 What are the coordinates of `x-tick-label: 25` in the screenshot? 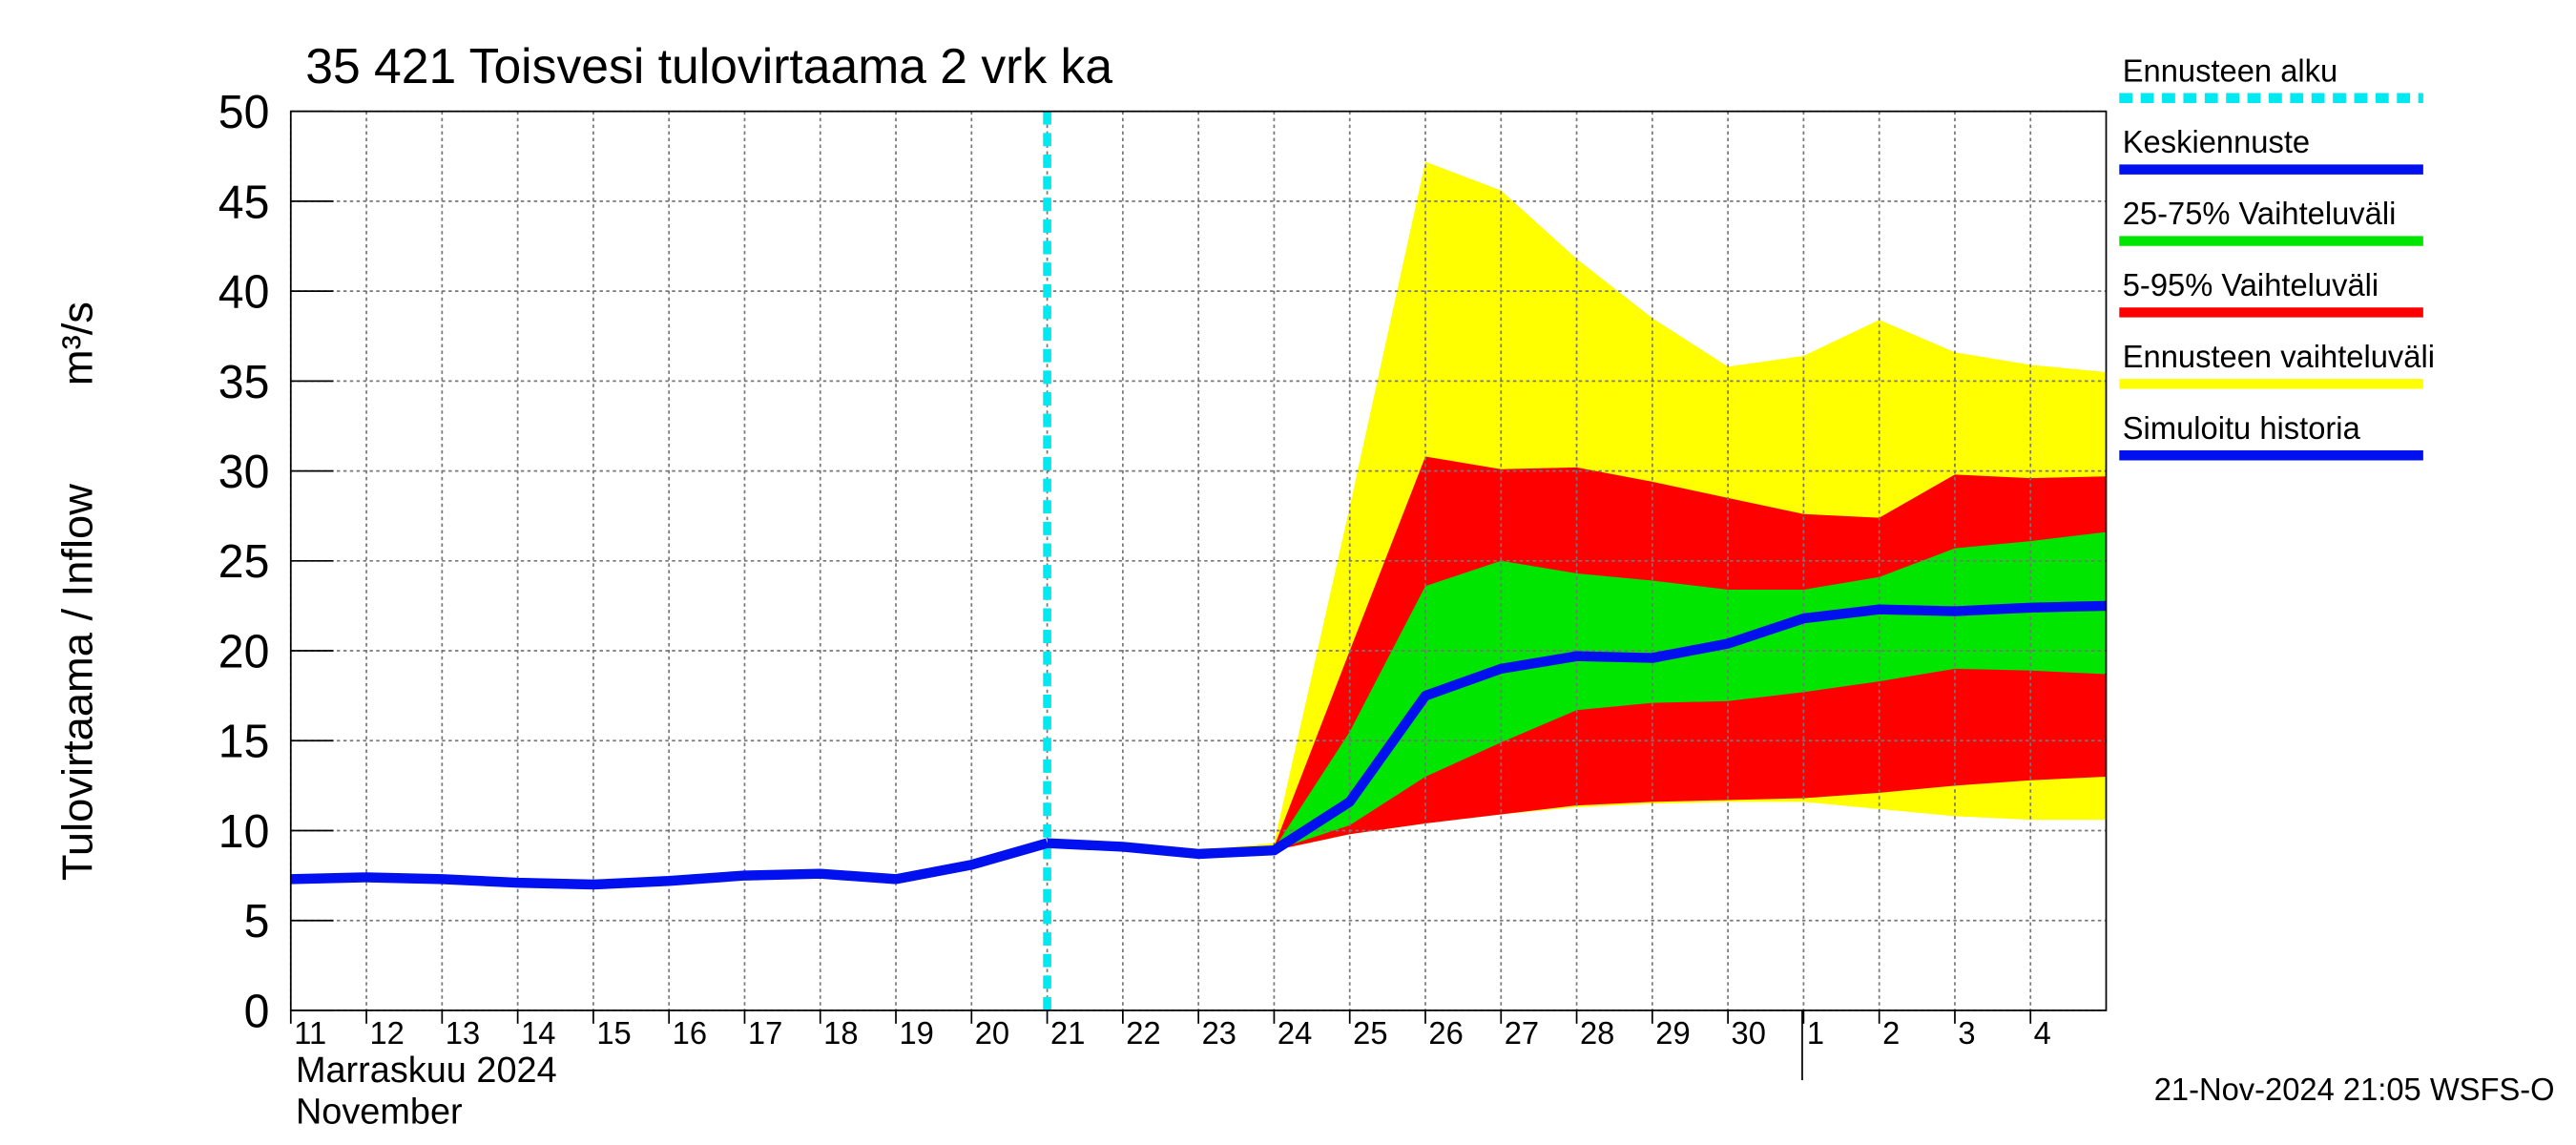 It's located at (1370, 1033).